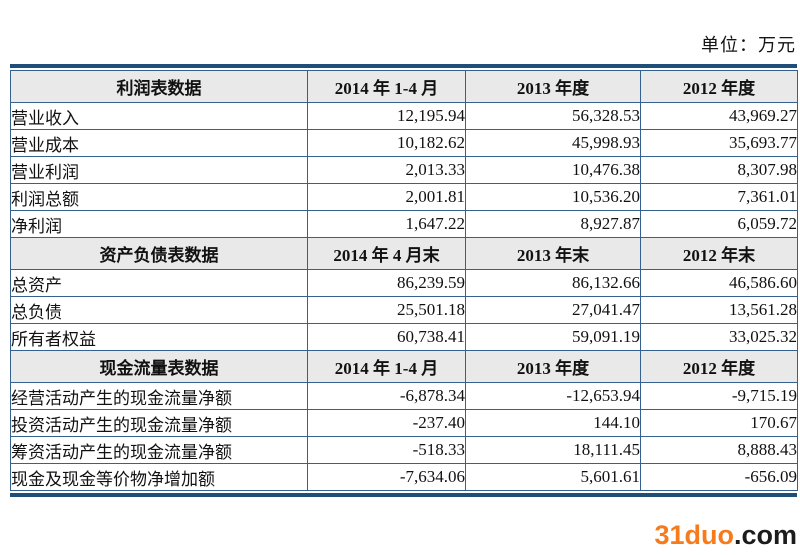 Image resolution: width=800 pixels, height=555 pixels. Describe the element at coordinates (386, 116) in the screenshot. I see `cell-value: 12,195.94` at that location.